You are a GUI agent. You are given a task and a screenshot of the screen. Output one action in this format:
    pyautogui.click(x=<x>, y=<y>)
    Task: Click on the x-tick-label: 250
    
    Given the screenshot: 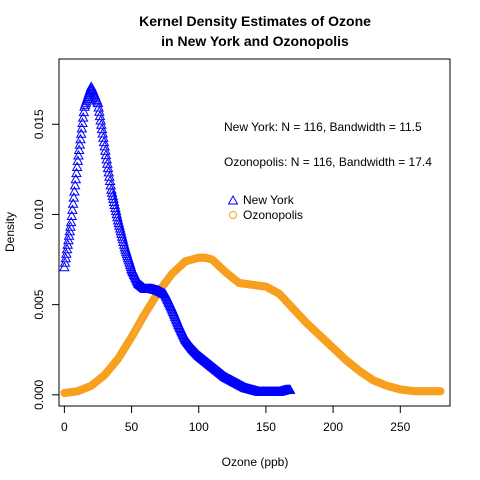 What is the action you would take?
    pyautogui.click(x=400, y=427)
    